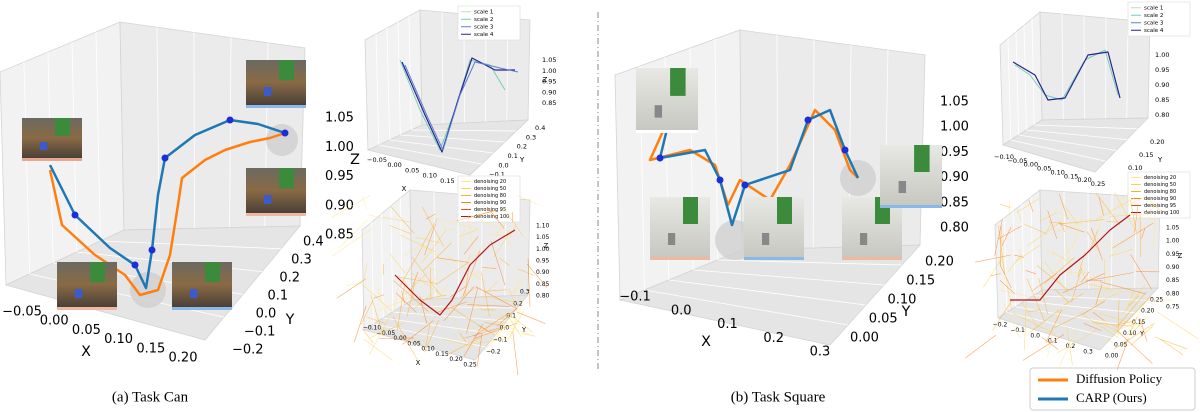 This screenshot has width=1200, height=412. I want to click on z-tick-label: 1.00, so click(339, 147).